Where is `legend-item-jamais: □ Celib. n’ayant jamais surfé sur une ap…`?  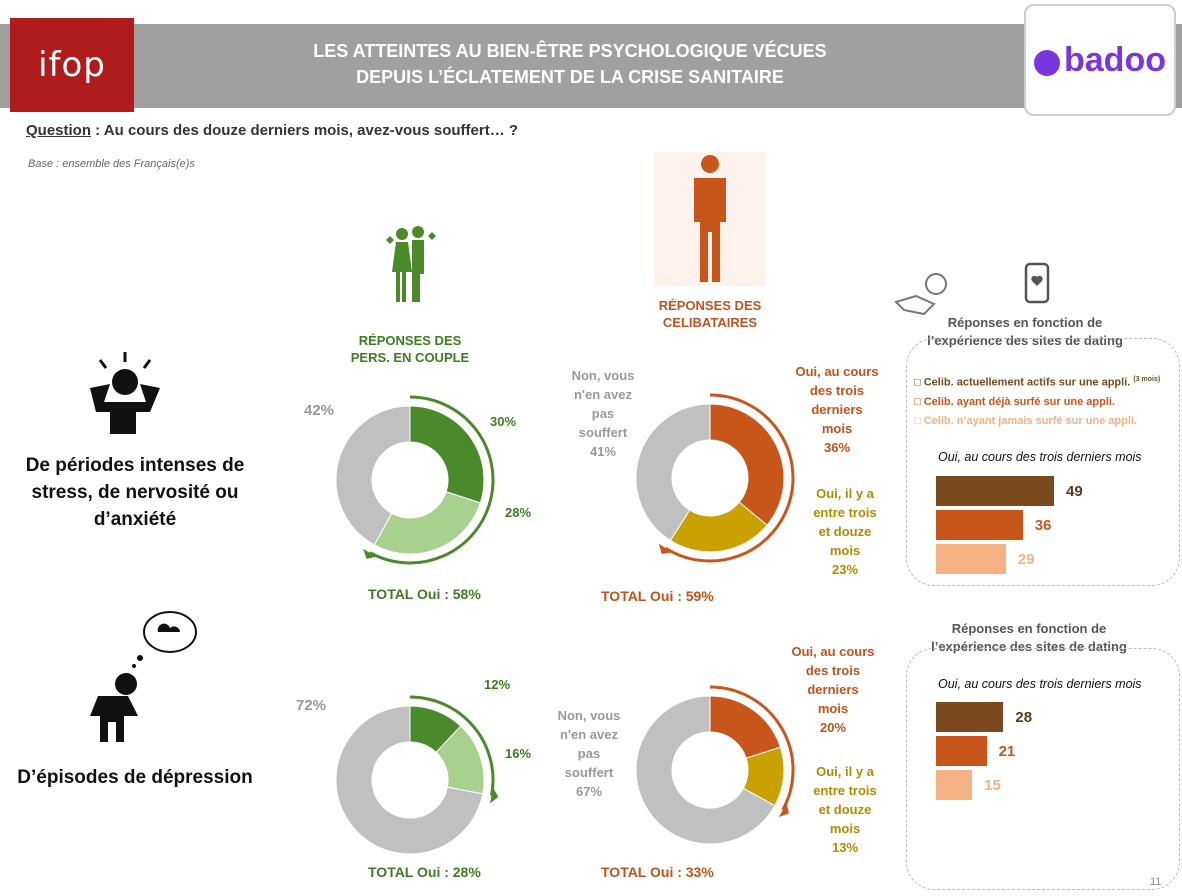 legend-item-jamais: □ Celib. n’ayant jamais surfé sur une ap… is located at coordinates (1026, 420).